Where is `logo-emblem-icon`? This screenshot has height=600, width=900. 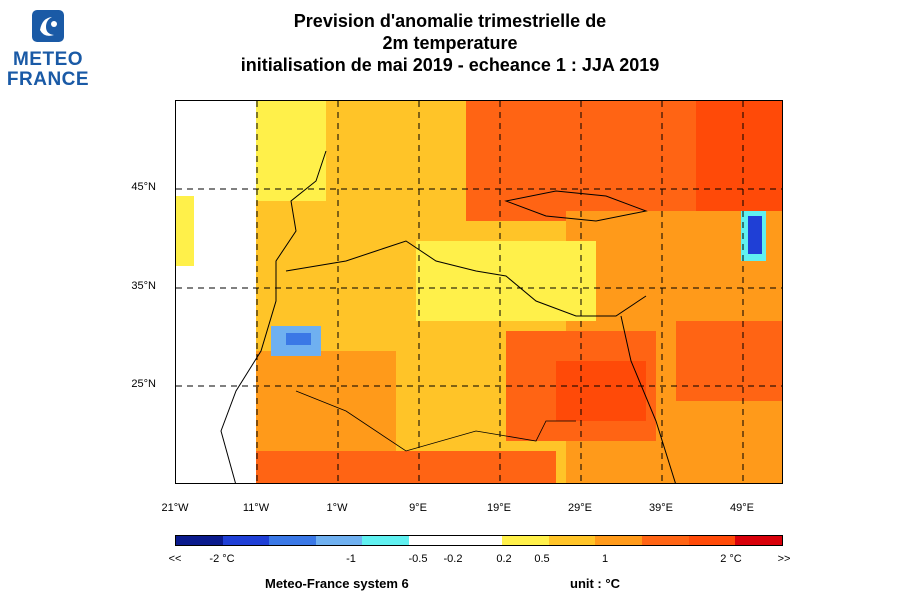
logo-emblem-icon is located at coordinates (48, 26).